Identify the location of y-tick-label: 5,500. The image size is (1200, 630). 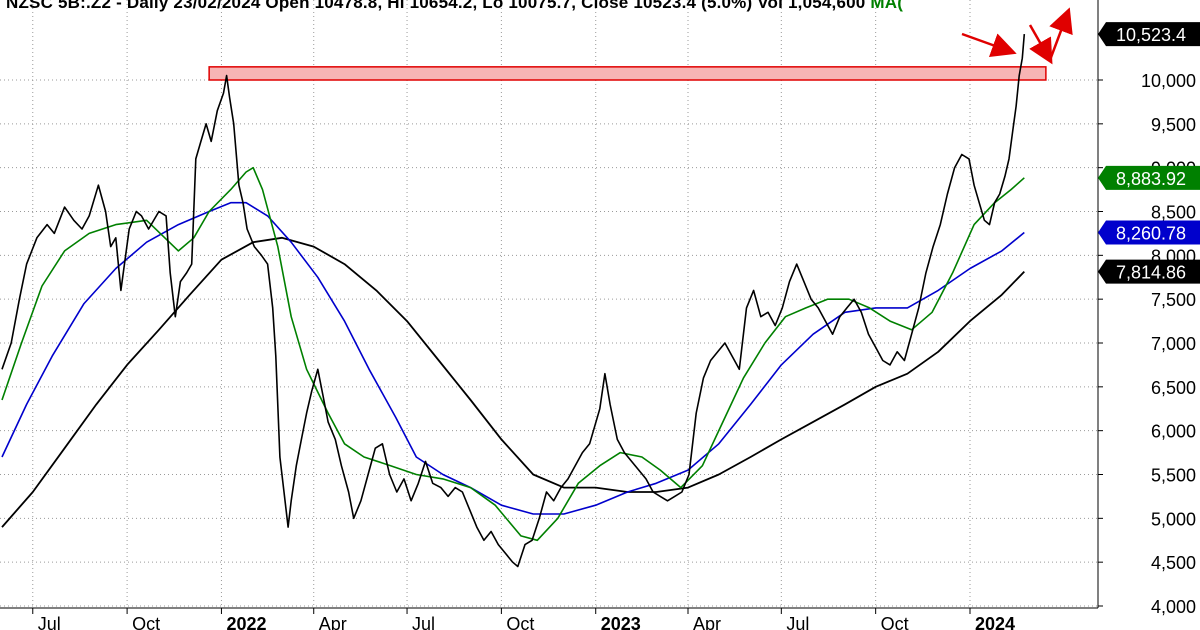
(1173, 476).